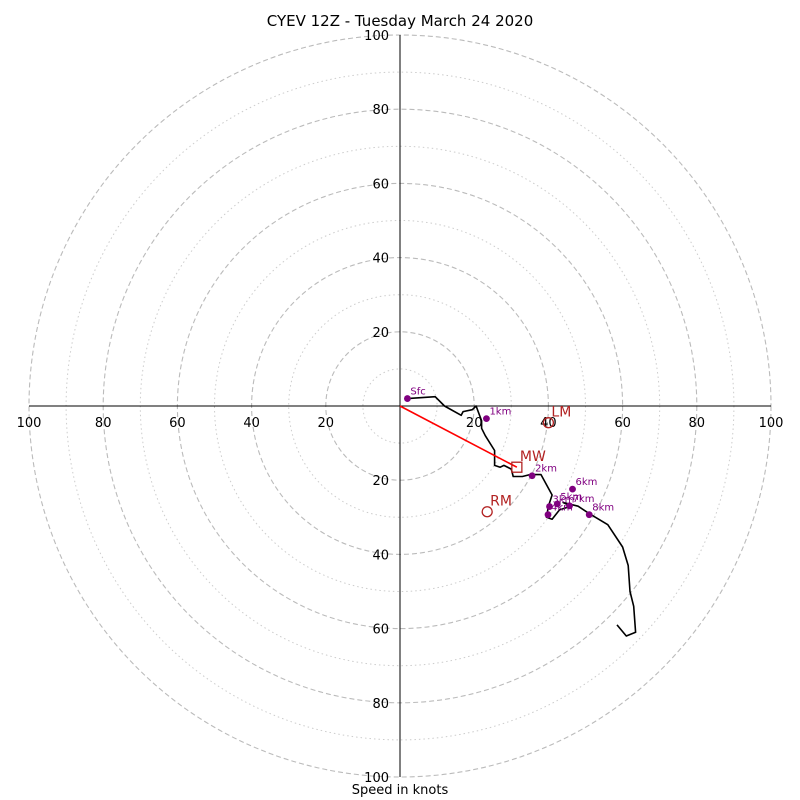 This screenshot has width=800, height=800. What do you see at coordinates (548, 423) in the screenshot?
I see `storm-marker-lm` at bounding box center [548, 423].